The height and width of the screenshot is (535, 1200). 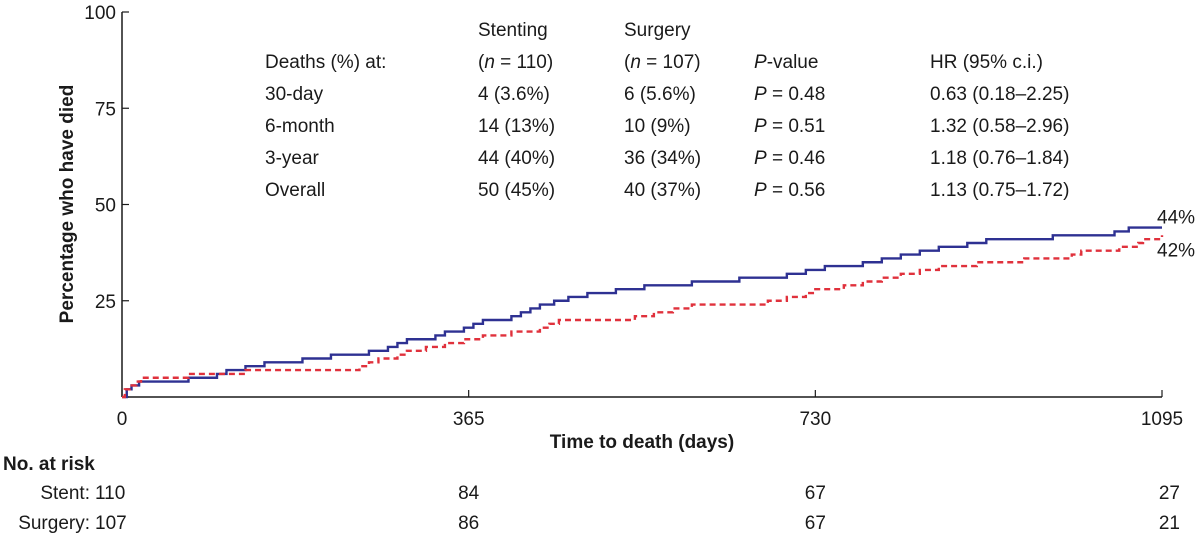 I want to click on table-cell: 40 (37%), so click(x=662, y=190).